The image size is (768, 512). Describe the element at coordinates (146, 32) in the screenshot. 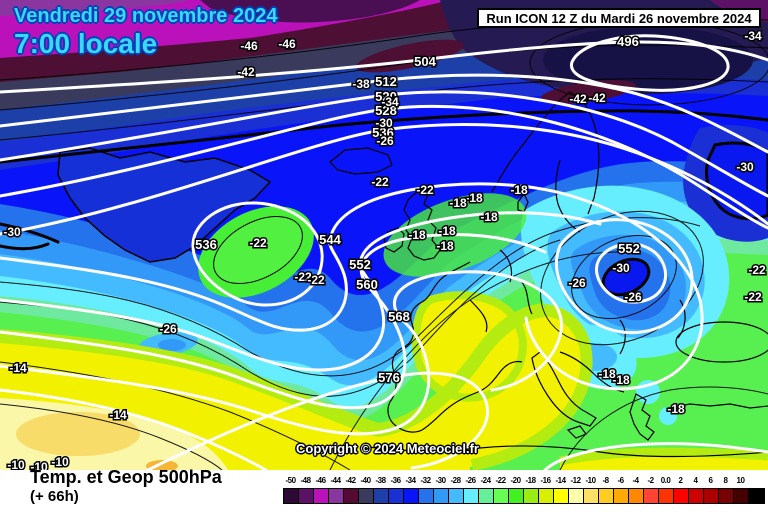

I see `title-block: Vendredi 29 novembre 2024 7:00 locale` at that location.